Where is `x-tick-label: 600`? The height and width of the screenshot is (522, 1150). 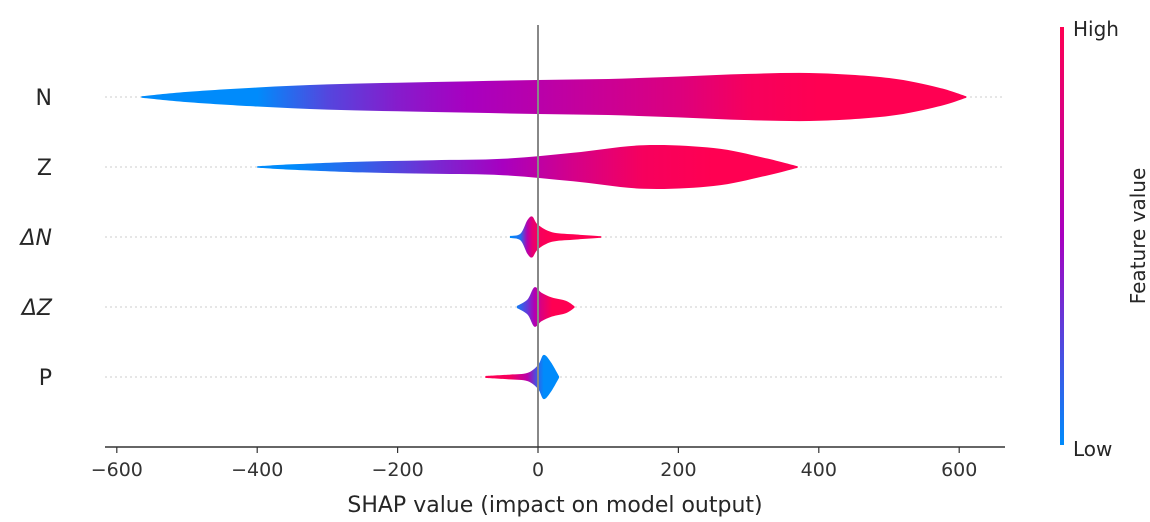
x-tick-label: 600 is located at coordinates (959, 470).